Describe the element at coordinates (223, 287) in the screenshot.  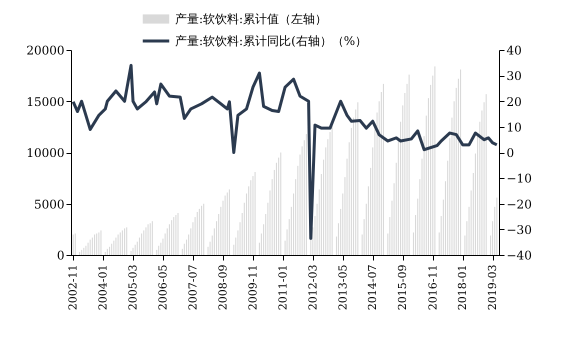
I see `x-tick-label: 2008-09` at that location.